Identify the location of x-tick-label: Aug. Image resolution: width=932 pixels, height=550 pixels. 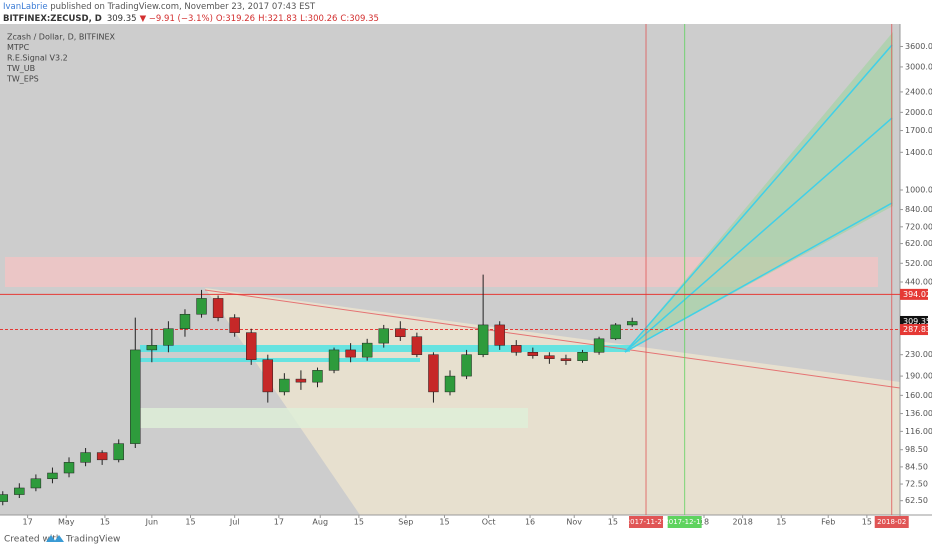
(320, 522).